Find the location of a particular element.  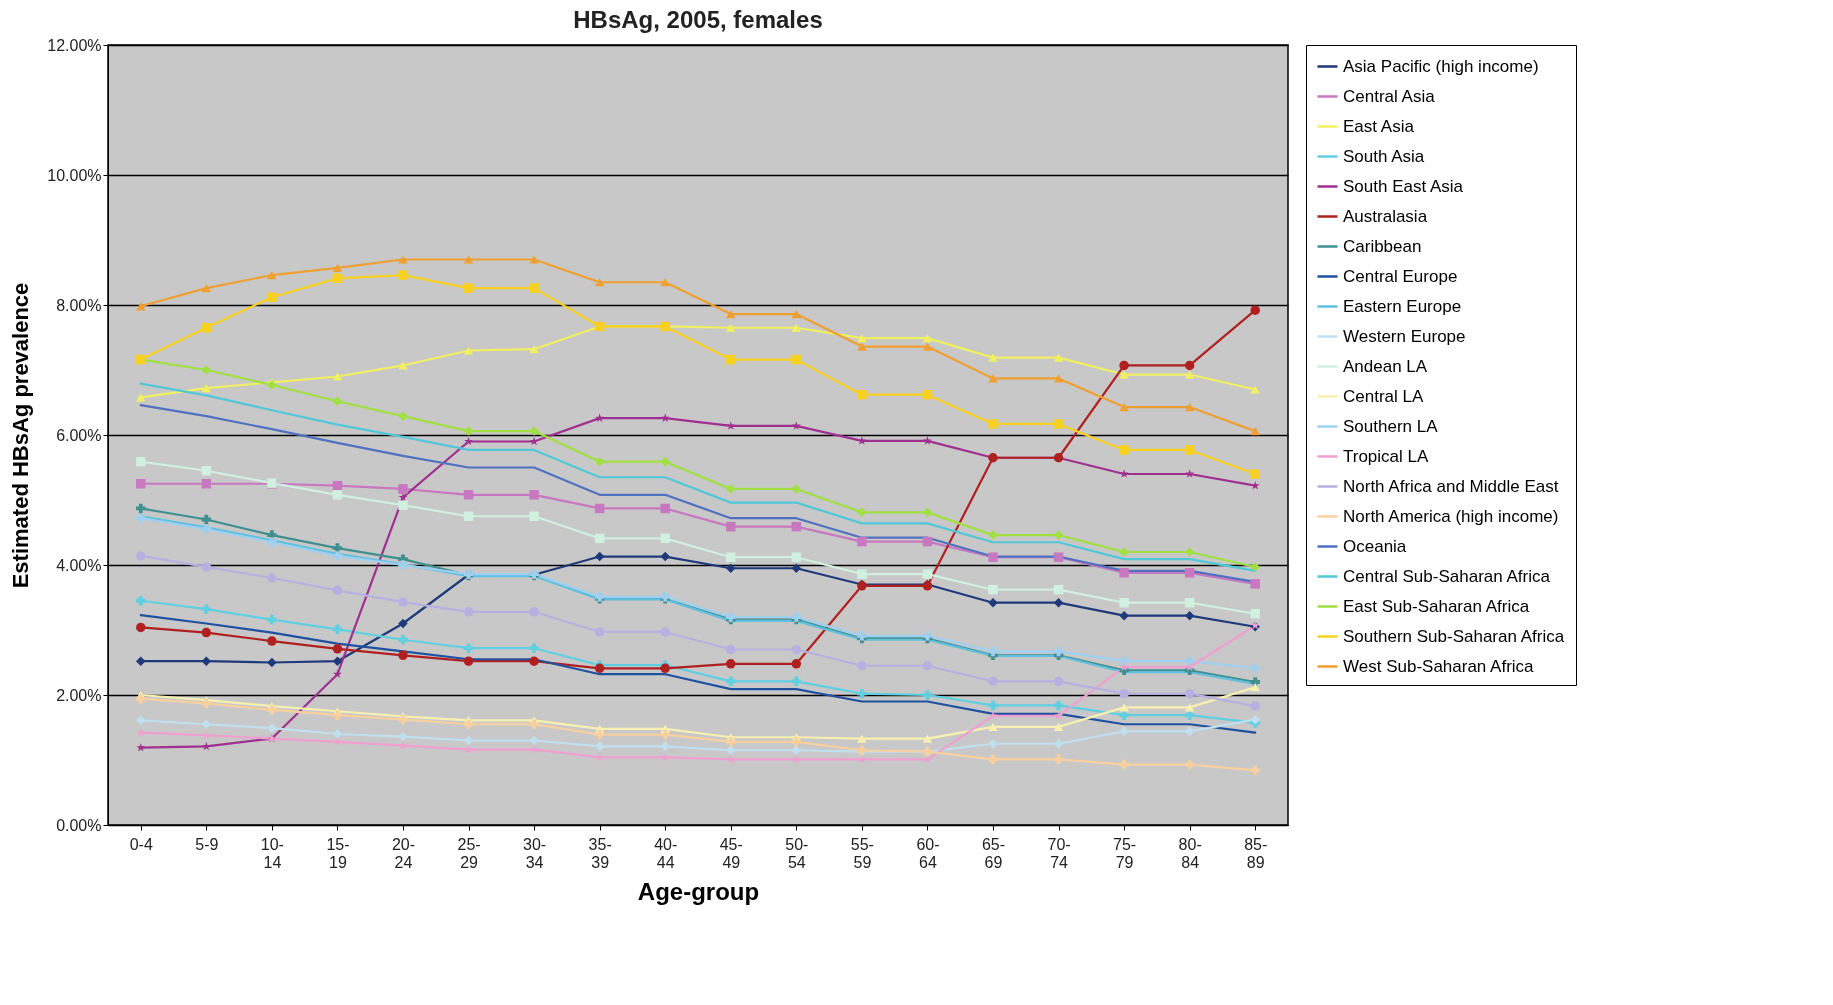

x-tick-label: 50-54 is located at coordinates (797, 853).